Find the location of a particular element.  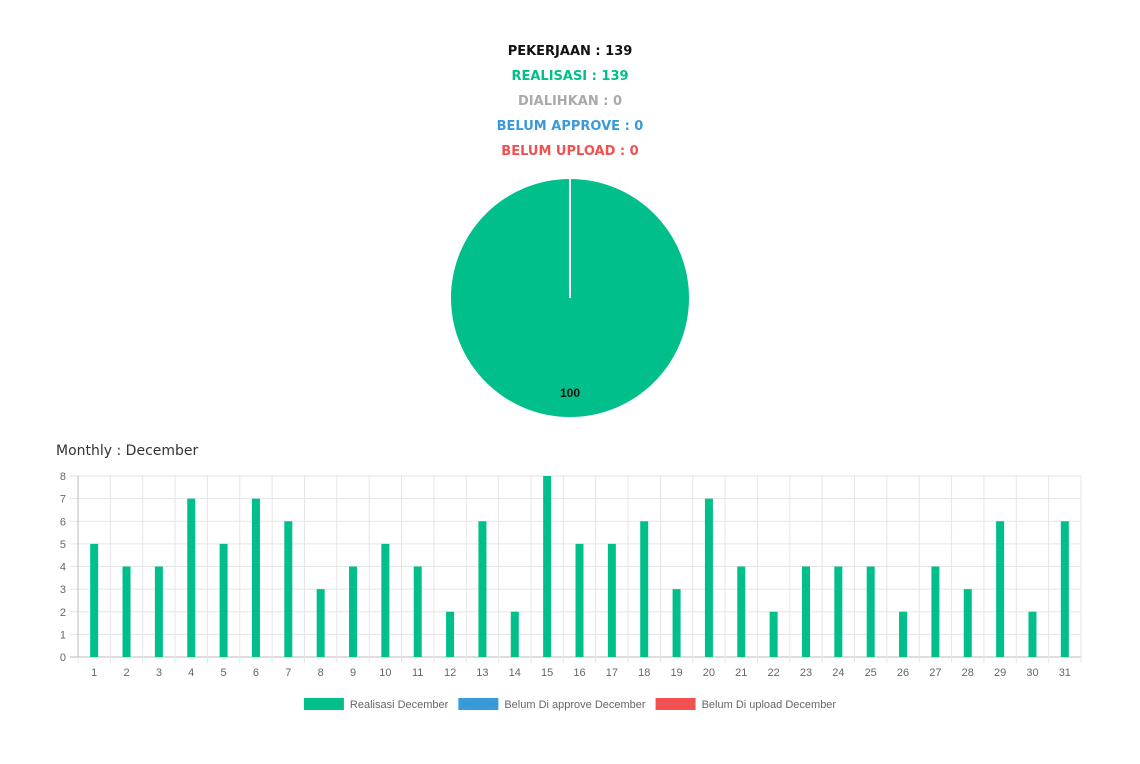

x-tick-label: 6 is located at coordinates (256, 673).